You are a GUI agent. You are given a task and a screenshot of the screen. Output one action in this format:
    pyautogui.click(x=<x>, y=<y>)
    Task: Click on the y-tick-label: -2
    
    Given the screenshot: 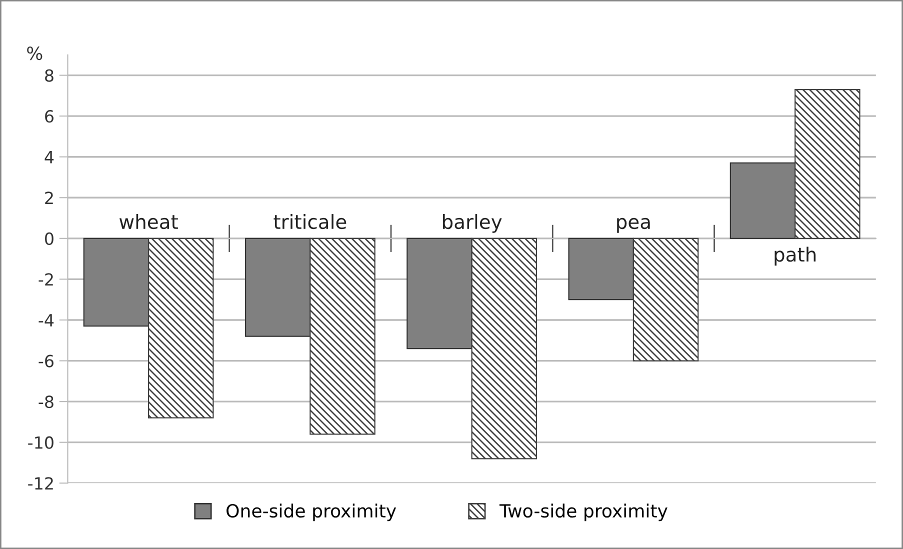 What is the action you would take?
    pyautogui.click(x=45, y=279)
    